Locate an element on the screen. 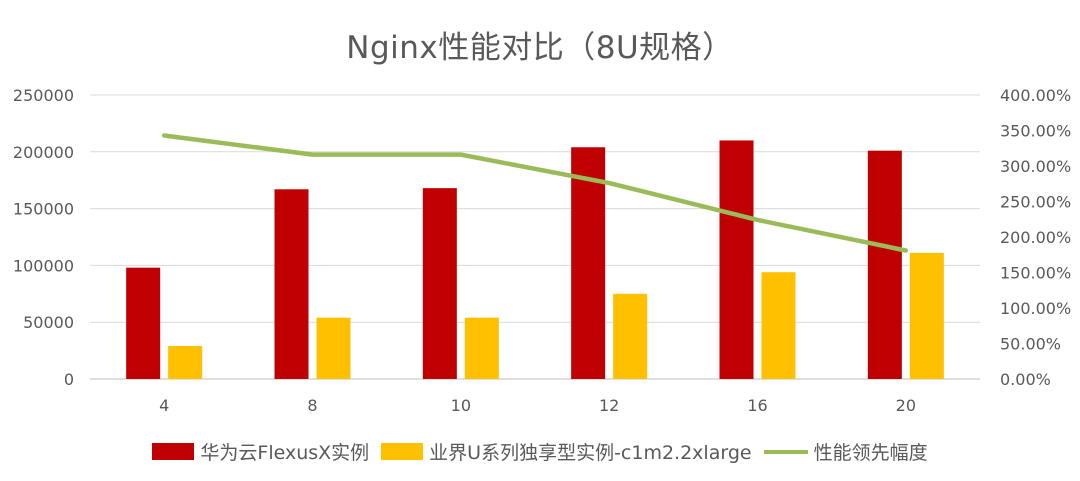 The width and height of the screenshot is (1080, 481). right-axis-tick-label: 200.00% is located at coordinates (1035, 237).